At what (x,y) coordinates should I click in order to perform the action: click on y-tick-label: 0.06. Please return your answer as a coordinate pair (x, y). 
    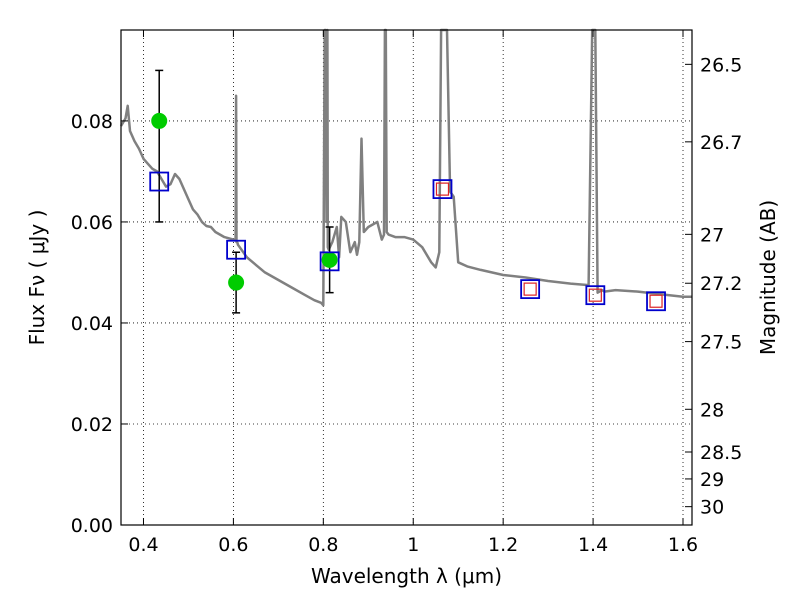
    Looking at the image, I should click on (92, 223).